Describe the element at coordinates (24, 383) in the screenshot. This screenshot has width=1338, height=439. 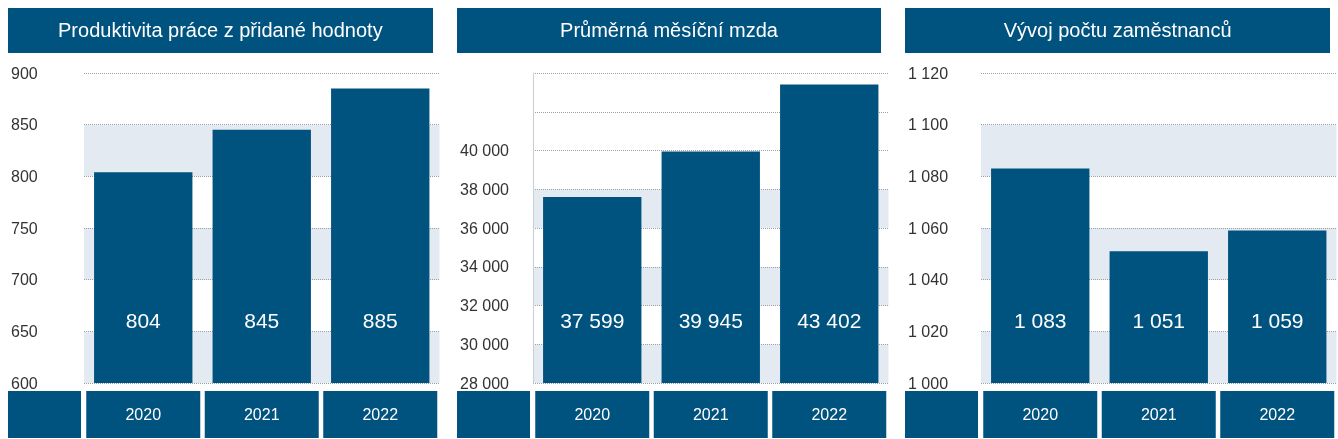
I see `y-tick-label: 600` at that location.